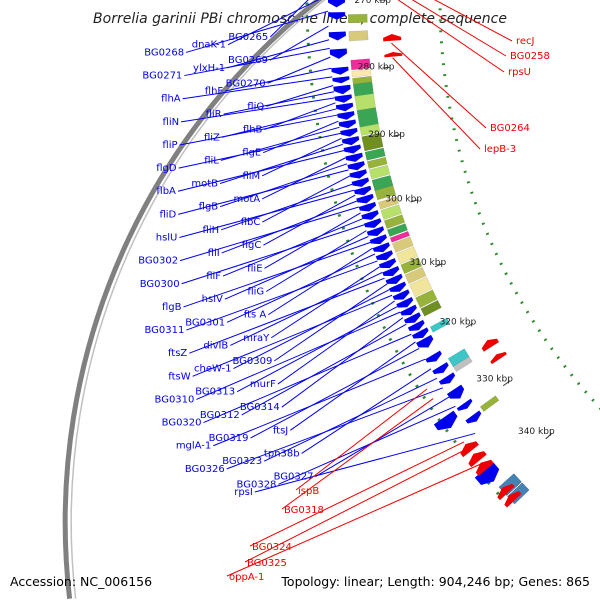  Describe the element at coordinates (263, 384) in the screenshot. I see `gene-label: murF` at that location.